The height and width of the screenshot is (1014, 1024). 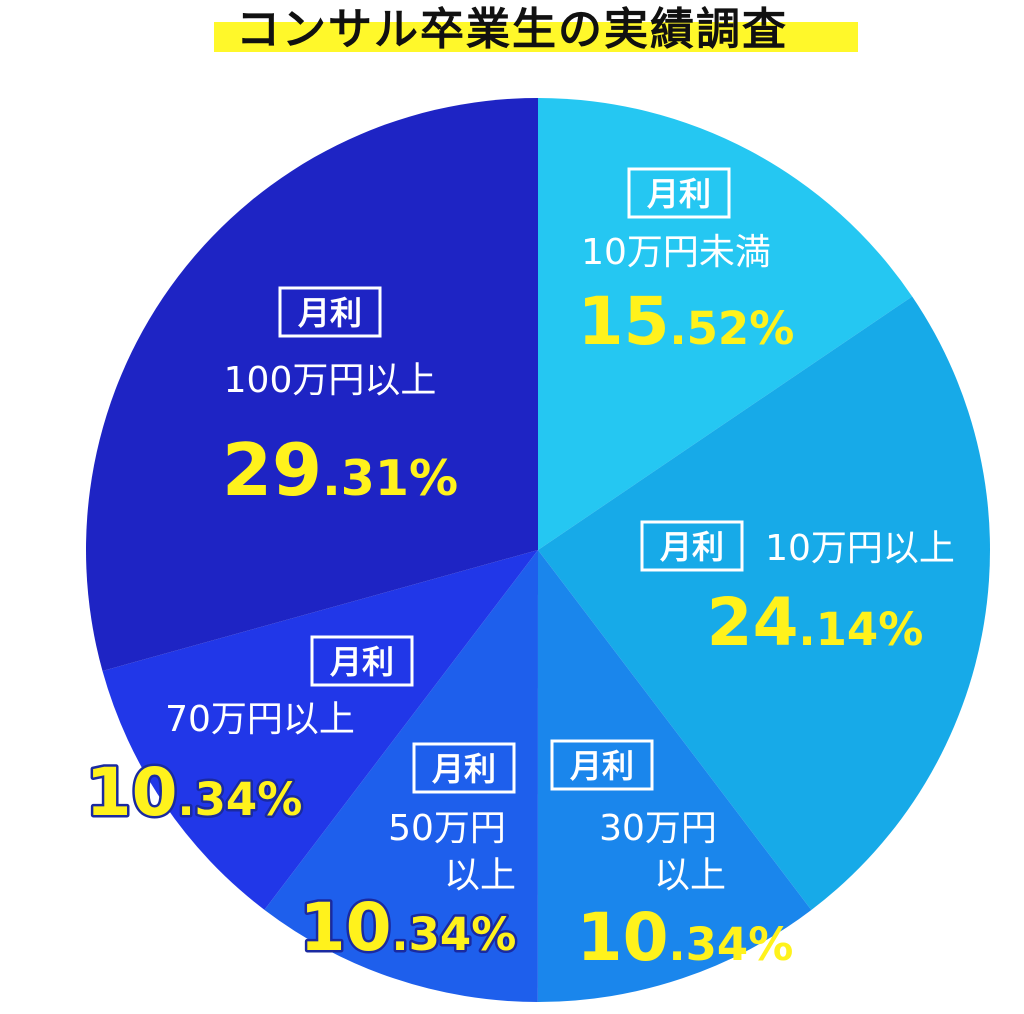 What do you see at coordinates (536, 37) in the screenshot?
I see `title-highlight` at bounding box center [536, 37].